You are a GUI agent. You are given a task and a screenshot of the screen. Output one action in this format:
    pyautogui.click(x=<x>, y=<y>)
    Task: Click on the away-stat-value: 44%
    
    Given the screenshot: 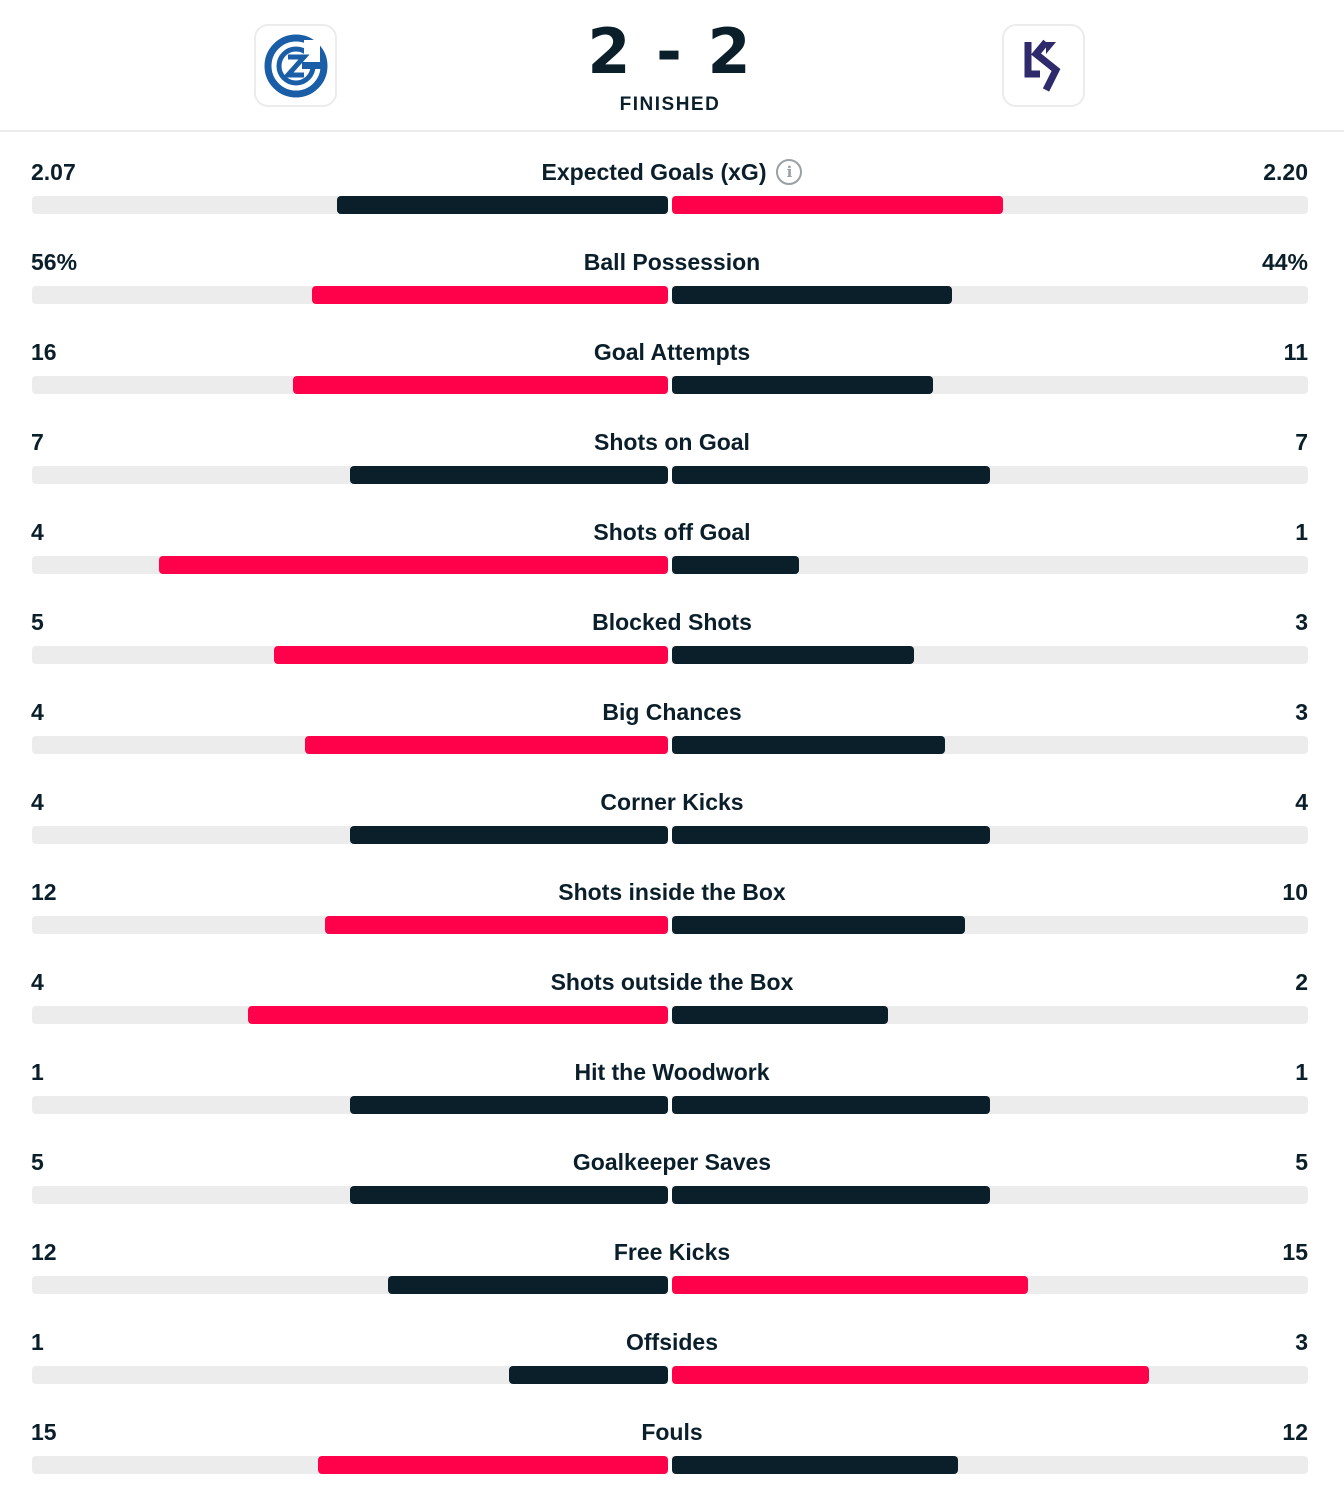 What is the action you would take?
    pyautogui.click(x=1284, y=262)
    